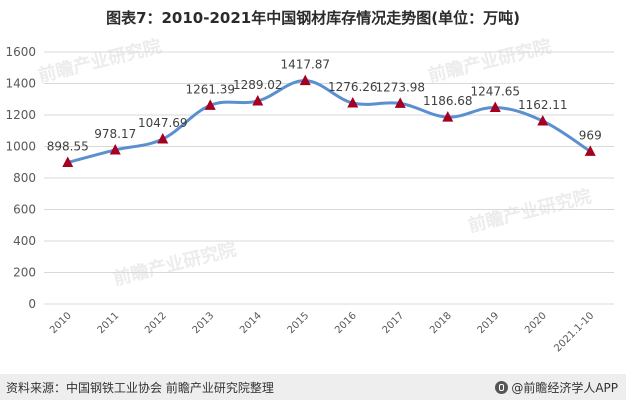 This screenshot has width=626, height=404. I want to click on data-label: 898.55, so click(68, 146).